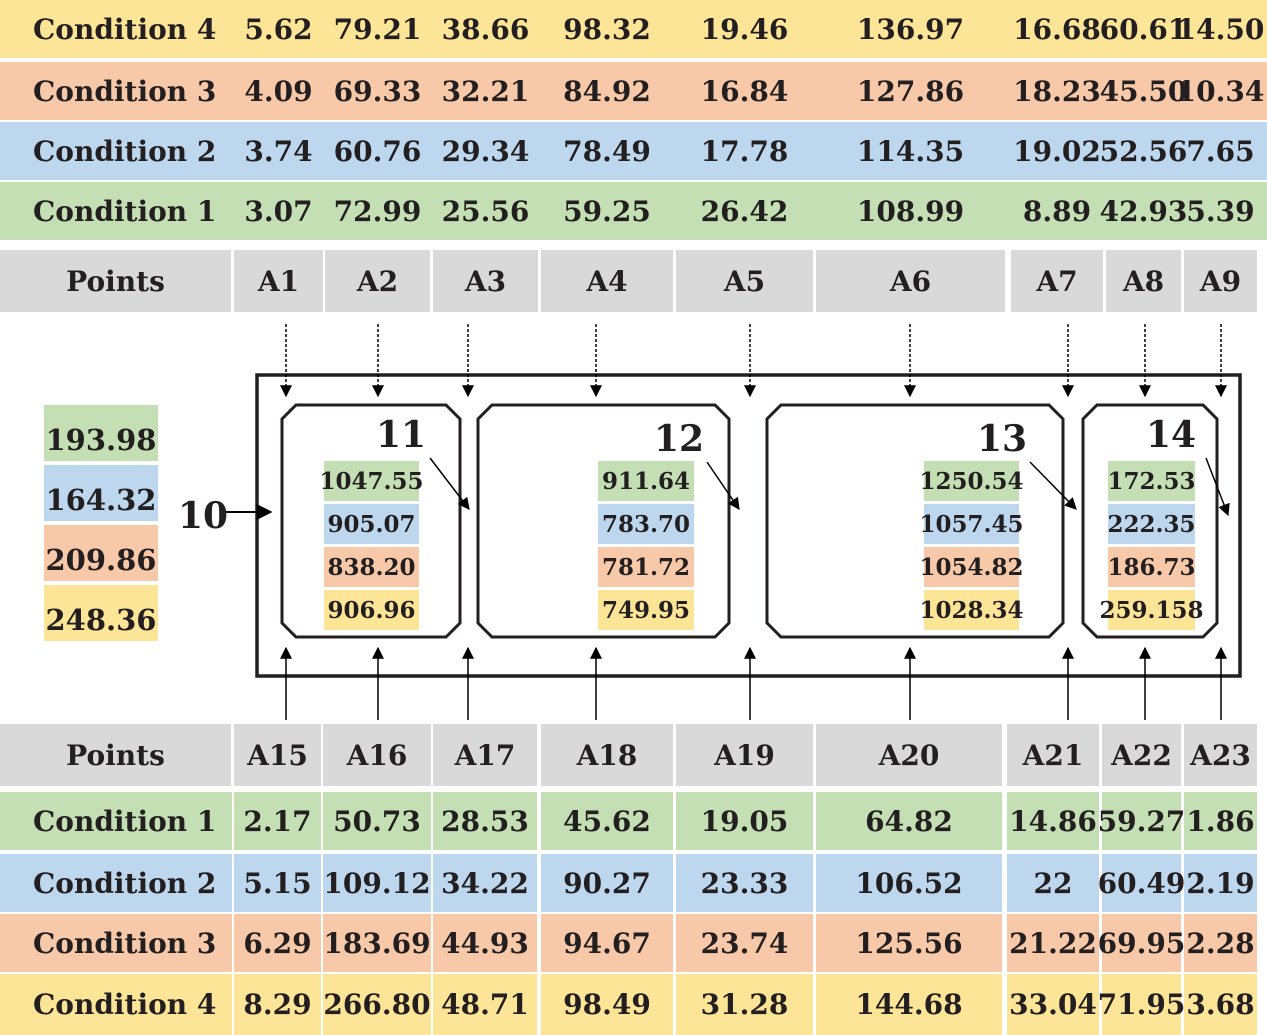  Describe the element at coordinates (607, 151) in the screenshot. I see `value-cell: 78.49` at that location.